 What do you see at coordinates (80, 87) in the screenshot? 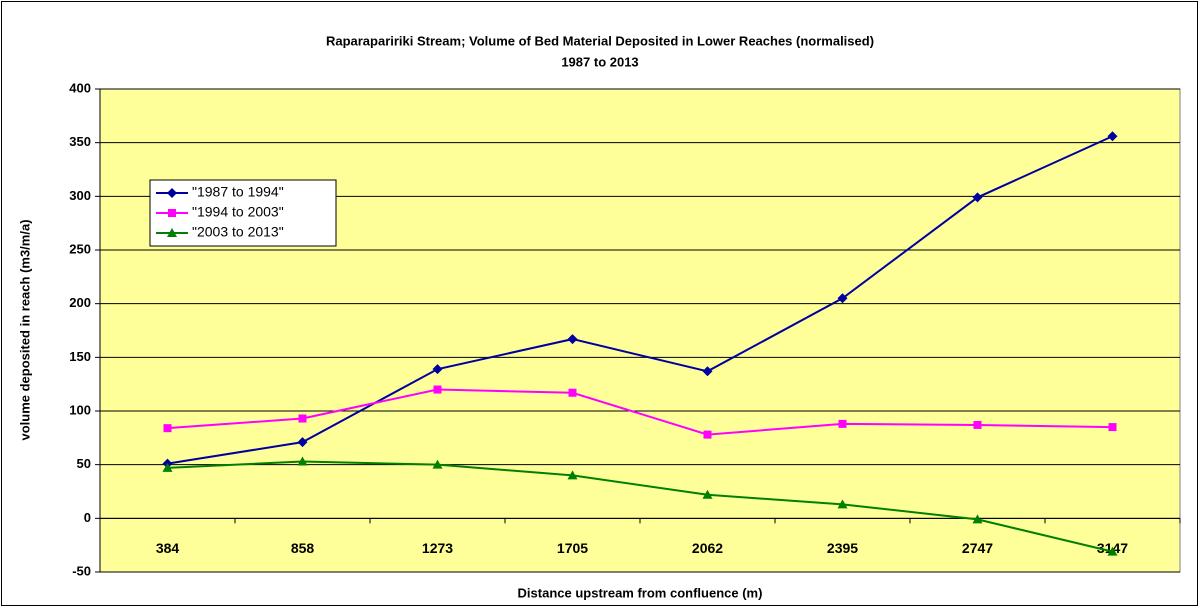
I see `y-tick-label: 400` at bounding box center [80, 87].